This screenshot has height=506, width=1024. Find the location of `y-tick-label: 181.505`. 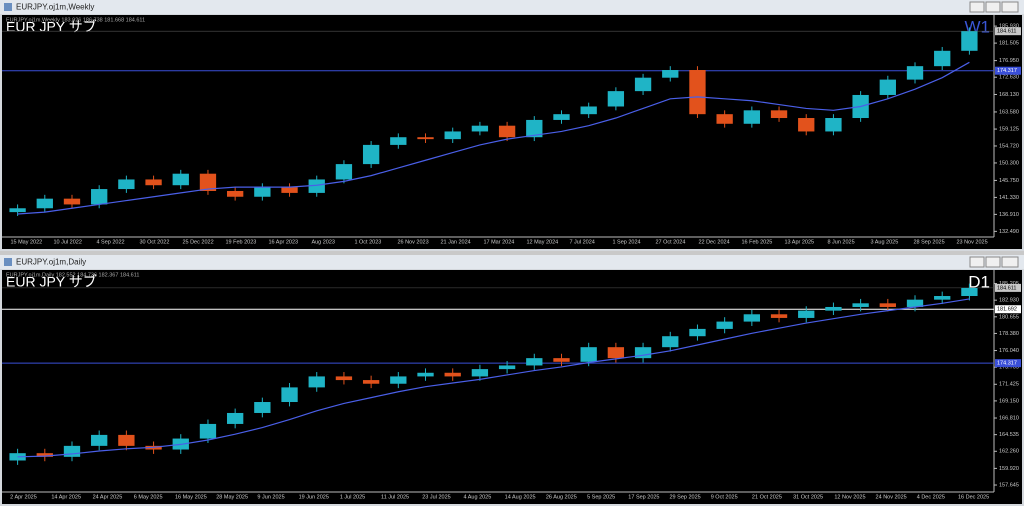

y-tick-label: 181.505 is located at coordinates (1009, 44).